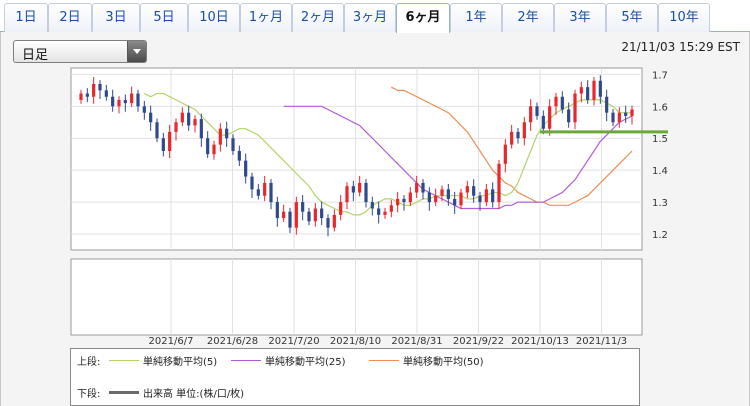  What do you see at coordinates (293, 341) in the screenshot?
I see `x-tick-label: 2021/7/20` at bounding box center [293, 341].